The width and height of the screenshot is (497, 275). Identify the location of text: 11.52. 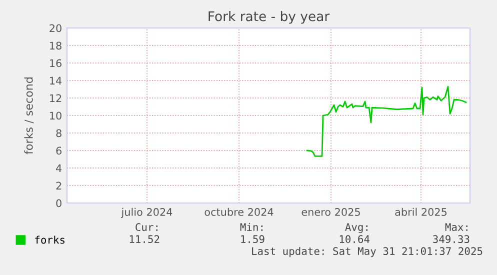
(145, 239).